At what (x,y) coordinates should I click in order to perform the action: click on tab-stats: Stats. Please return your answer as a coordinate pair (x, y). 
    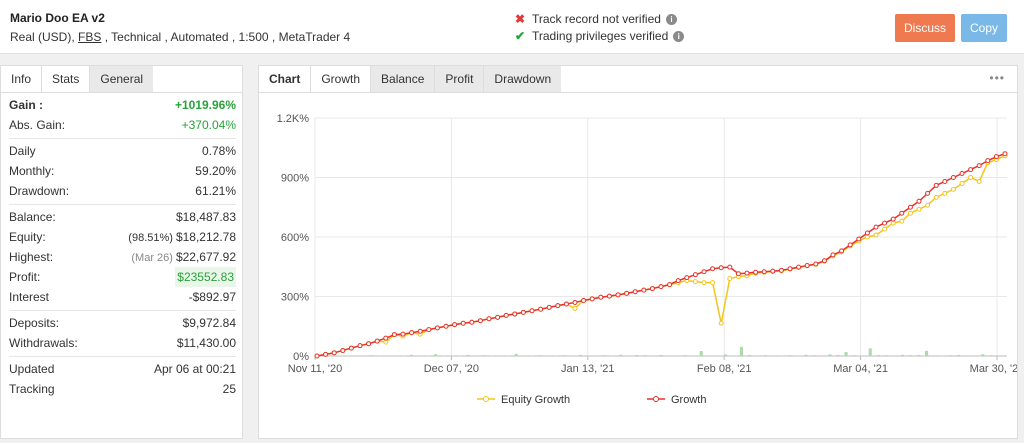
    Looking at the image, I should click on (65, 79).